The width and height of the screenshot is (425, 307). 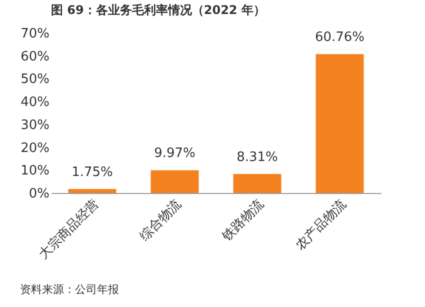 What do you see at coordinates (92, 172) in the screenshot?
I see `data-label: 1.75%` at bounding box center [92, 172].